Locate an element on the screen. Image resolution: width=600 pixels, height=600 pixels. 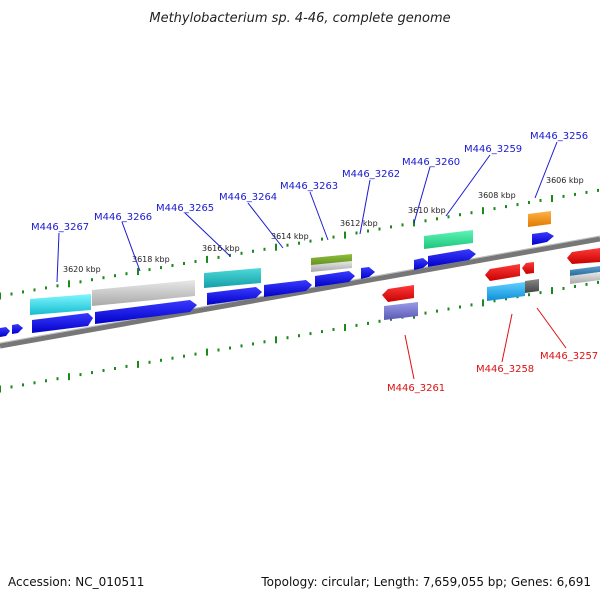
gene-label: M446_3267 is located at coordinates (60, 227).